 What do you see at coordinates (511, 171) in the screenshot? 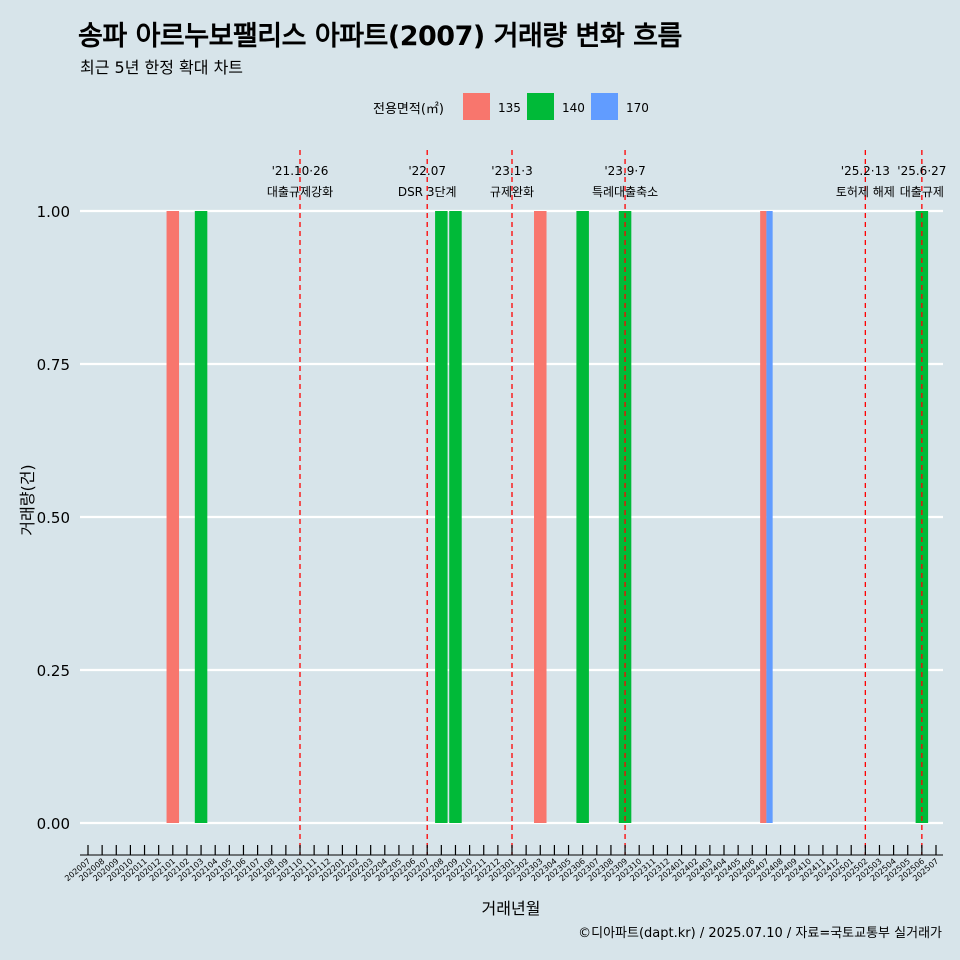
I see `annotation-date: '23.1·3` at bounding box center [511, 171].